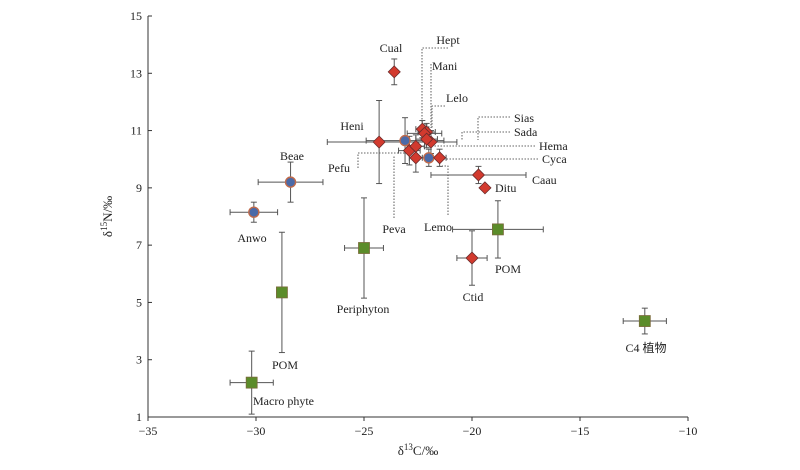 The image size is (800, 470). I want to click on label-c4: C4 植物, so click(645, 347).